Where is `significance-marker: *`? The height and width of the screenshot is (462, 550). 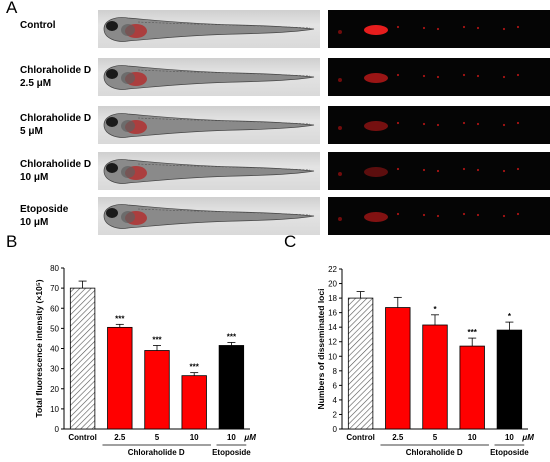
significance-marker: * is located at coordinates (510, 316).